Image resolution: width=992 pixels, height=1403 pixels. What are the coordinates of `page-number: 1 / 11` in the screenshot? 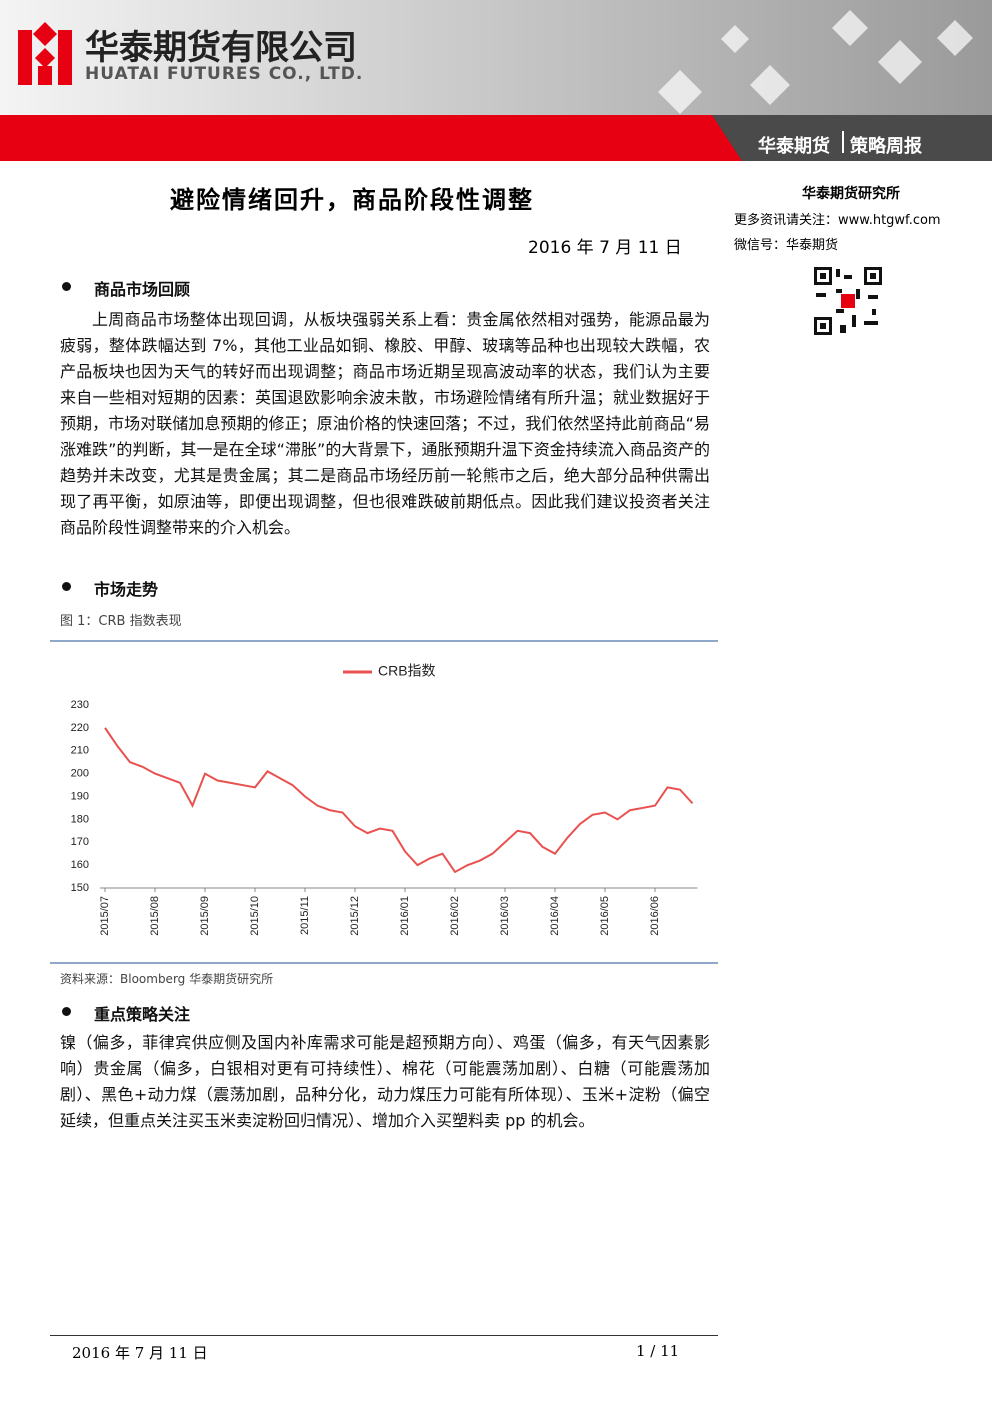 It's located at (658, 1351).